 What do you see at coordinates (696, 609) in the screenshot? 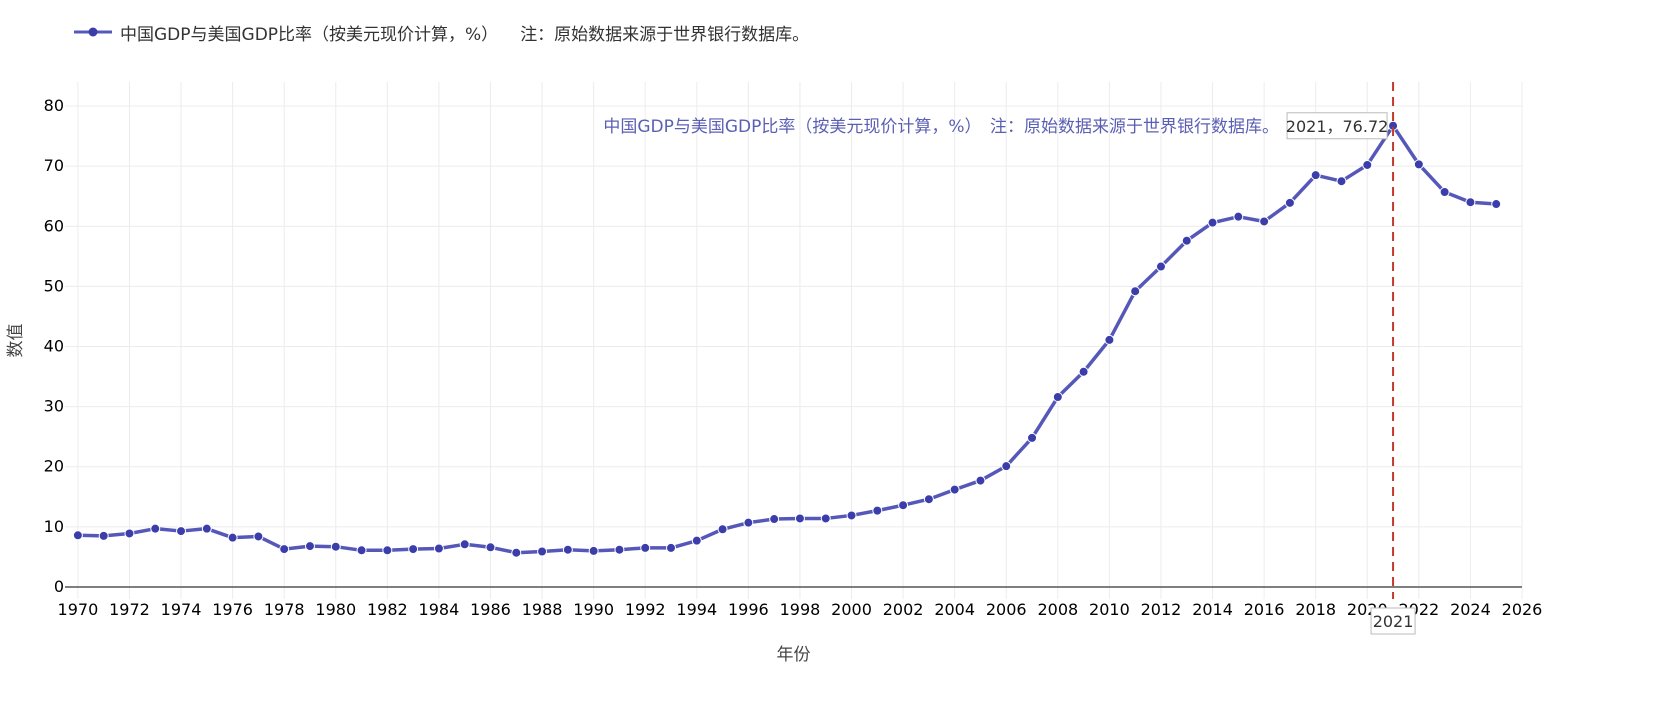
I see `x-tick-label: 1994` at bounding box center [696, 609].